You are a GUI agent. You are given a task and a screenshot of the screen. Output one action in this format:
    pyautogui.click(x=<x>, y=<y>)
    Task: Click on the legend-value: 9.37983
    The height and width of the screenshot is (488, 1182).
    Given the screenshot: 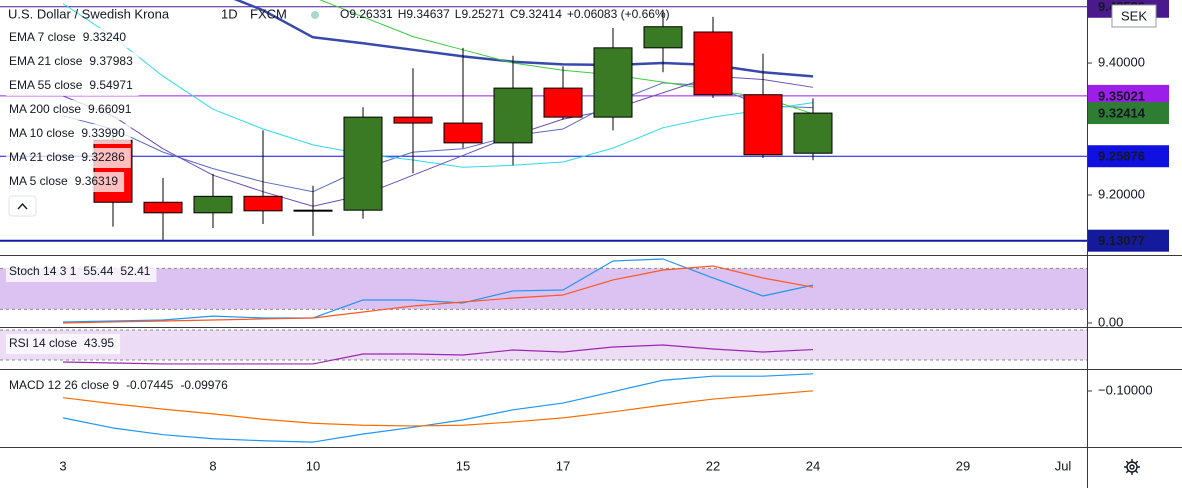 What is the action you would take?
    pyautogui.click(x=111, y=61)
    